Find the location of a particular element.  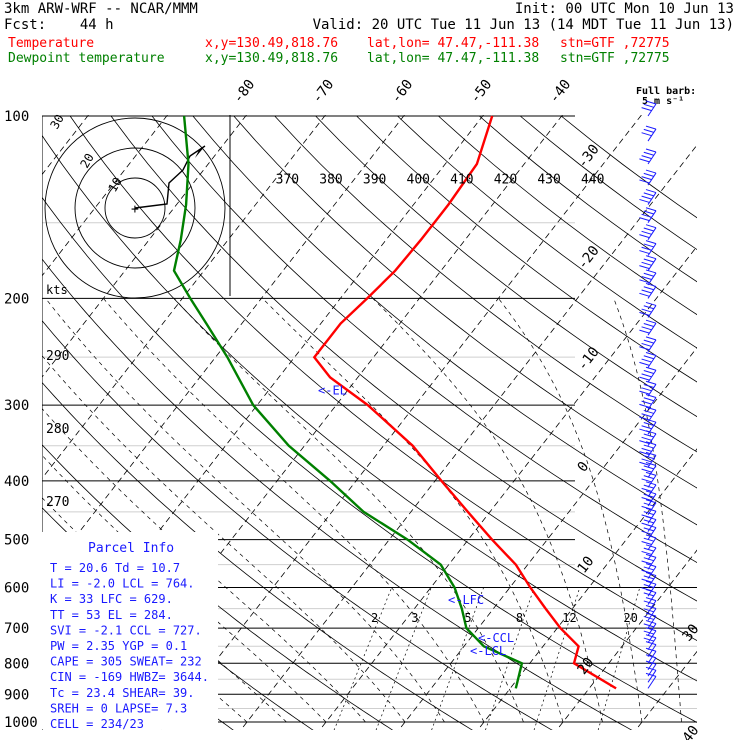

dewpoint-legend-station: stn=GTF ,72775 is located at coordinates (615, 58).